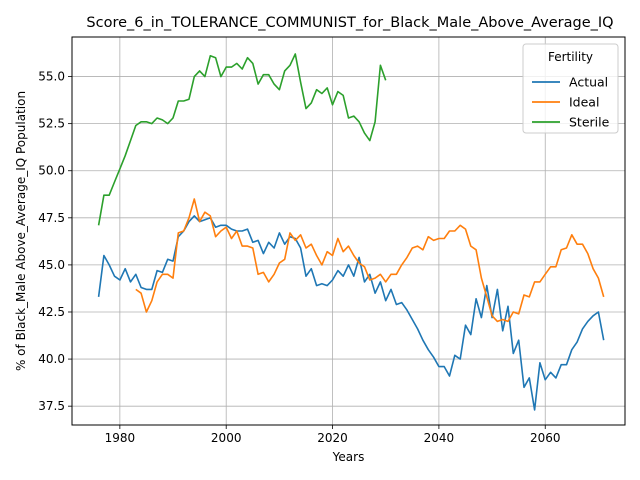 The width and height of the screenshot is (640, 480). What do you see at coordinates (226, 438) in the screenshot?
I see `x-tick-label: 2000` at bounding box center [226, 438].